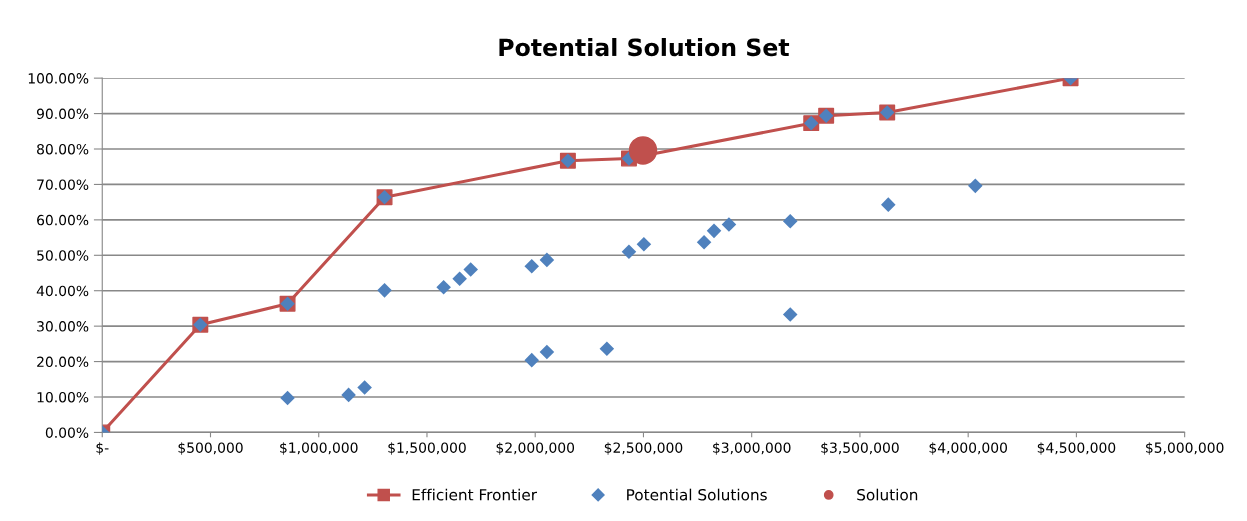 The image size is (1247, 521). Describe the element at coordinates (697, 494) in the screenshot. I see `legend-label: Potential Solutions` at that location.